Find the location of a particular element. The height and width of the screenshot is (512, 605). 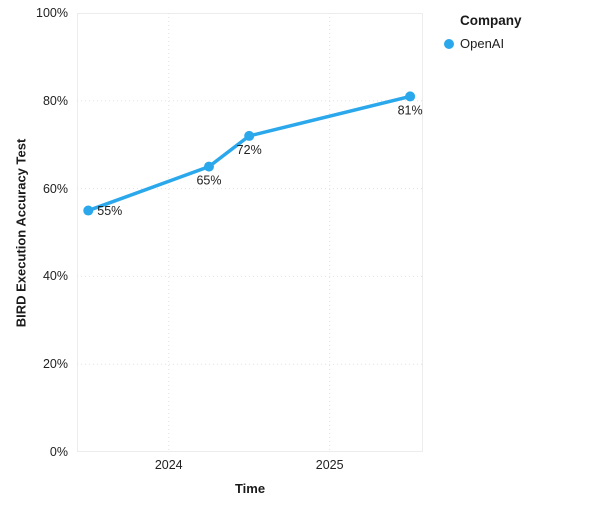

x-tick-label: 2024 is located at coordinates (168, 465).